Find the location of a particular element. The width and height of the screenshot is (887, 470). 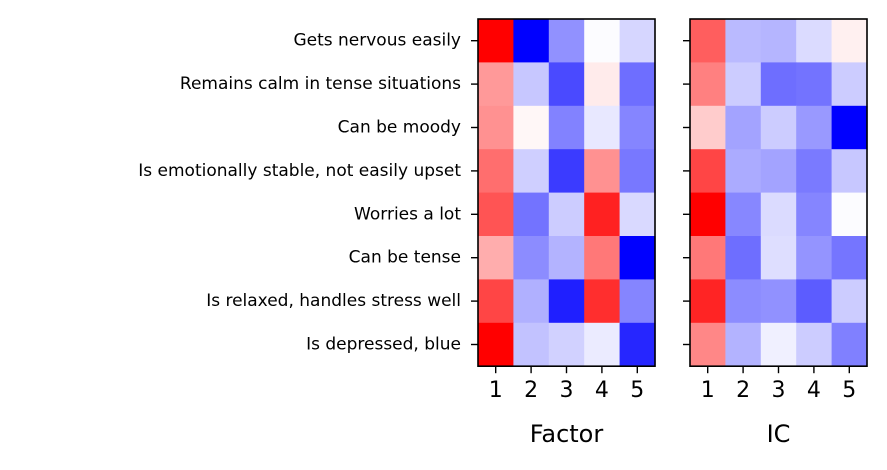

row-label: Is depressed, blue is located at coordinates (383, 345).